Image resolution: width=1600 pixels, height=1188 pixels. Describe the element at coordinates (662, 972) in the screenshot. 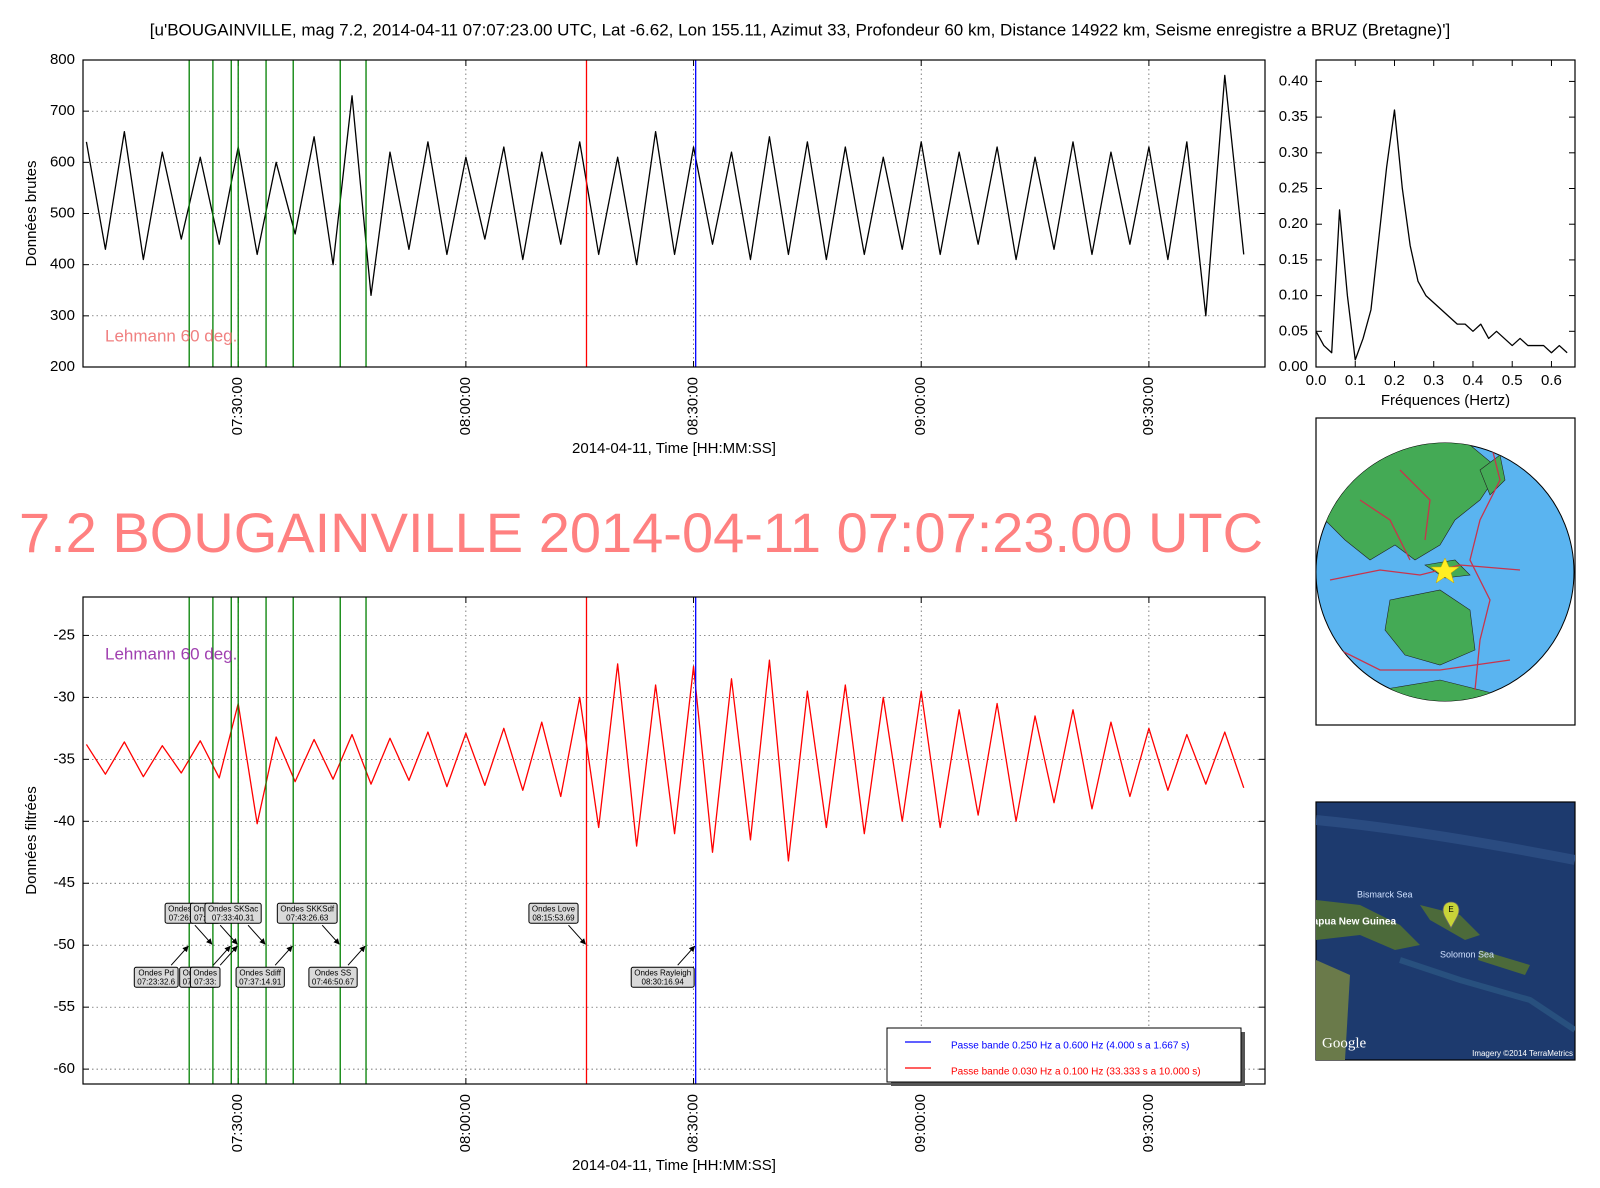

I see `annotation-text: Ondes Rayleigh` at that location.